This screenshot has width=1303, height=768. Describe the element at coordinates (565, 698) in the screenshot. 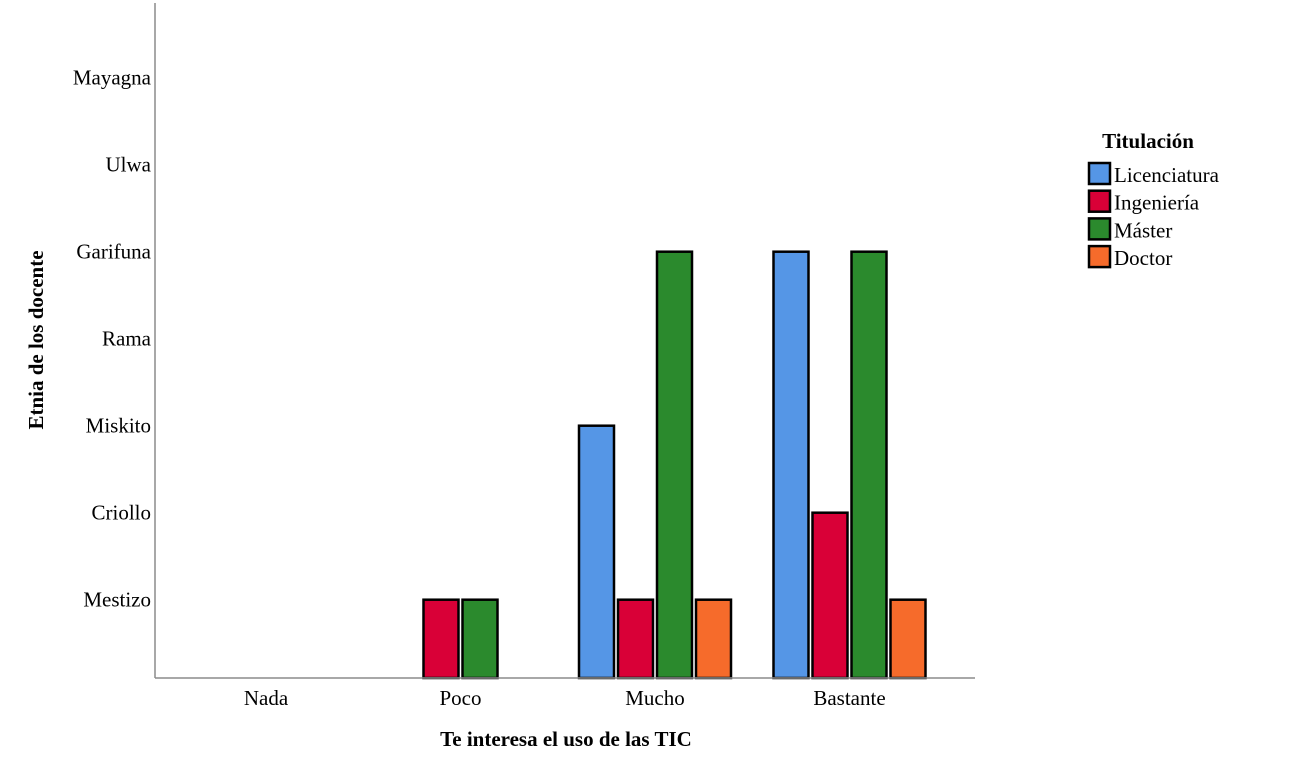

I see `x-tick-labels: Nada Poco Mucho Bastante` at that location.